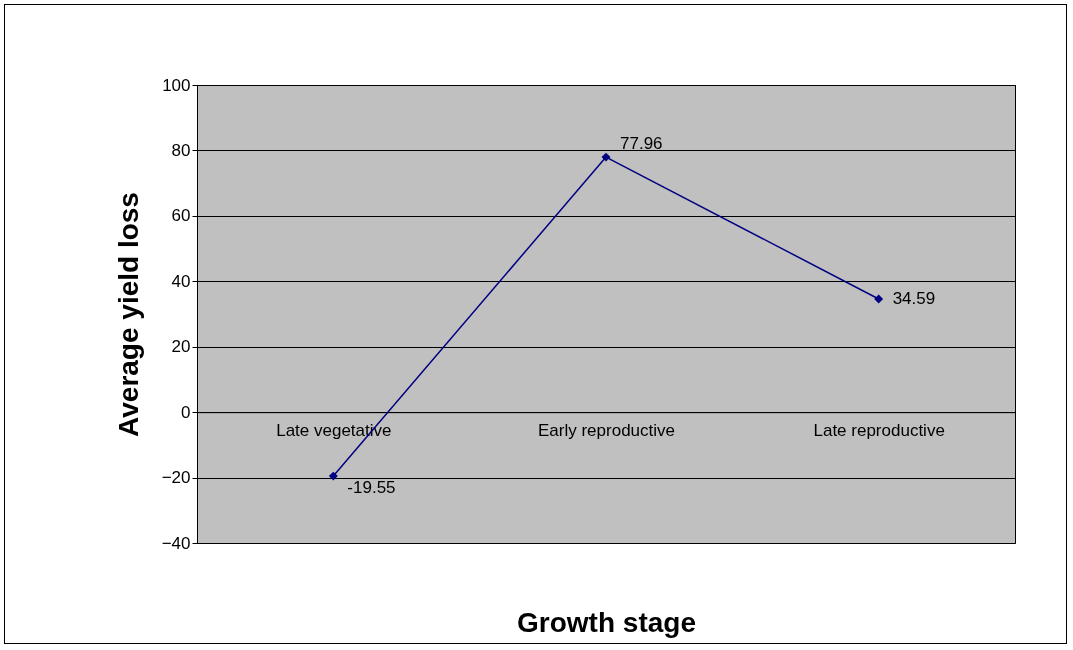 The image size is (1073, 650). Describe the element at coordinates (641, 144) in the screenshot. I see `data-label: 77.96` at that location.